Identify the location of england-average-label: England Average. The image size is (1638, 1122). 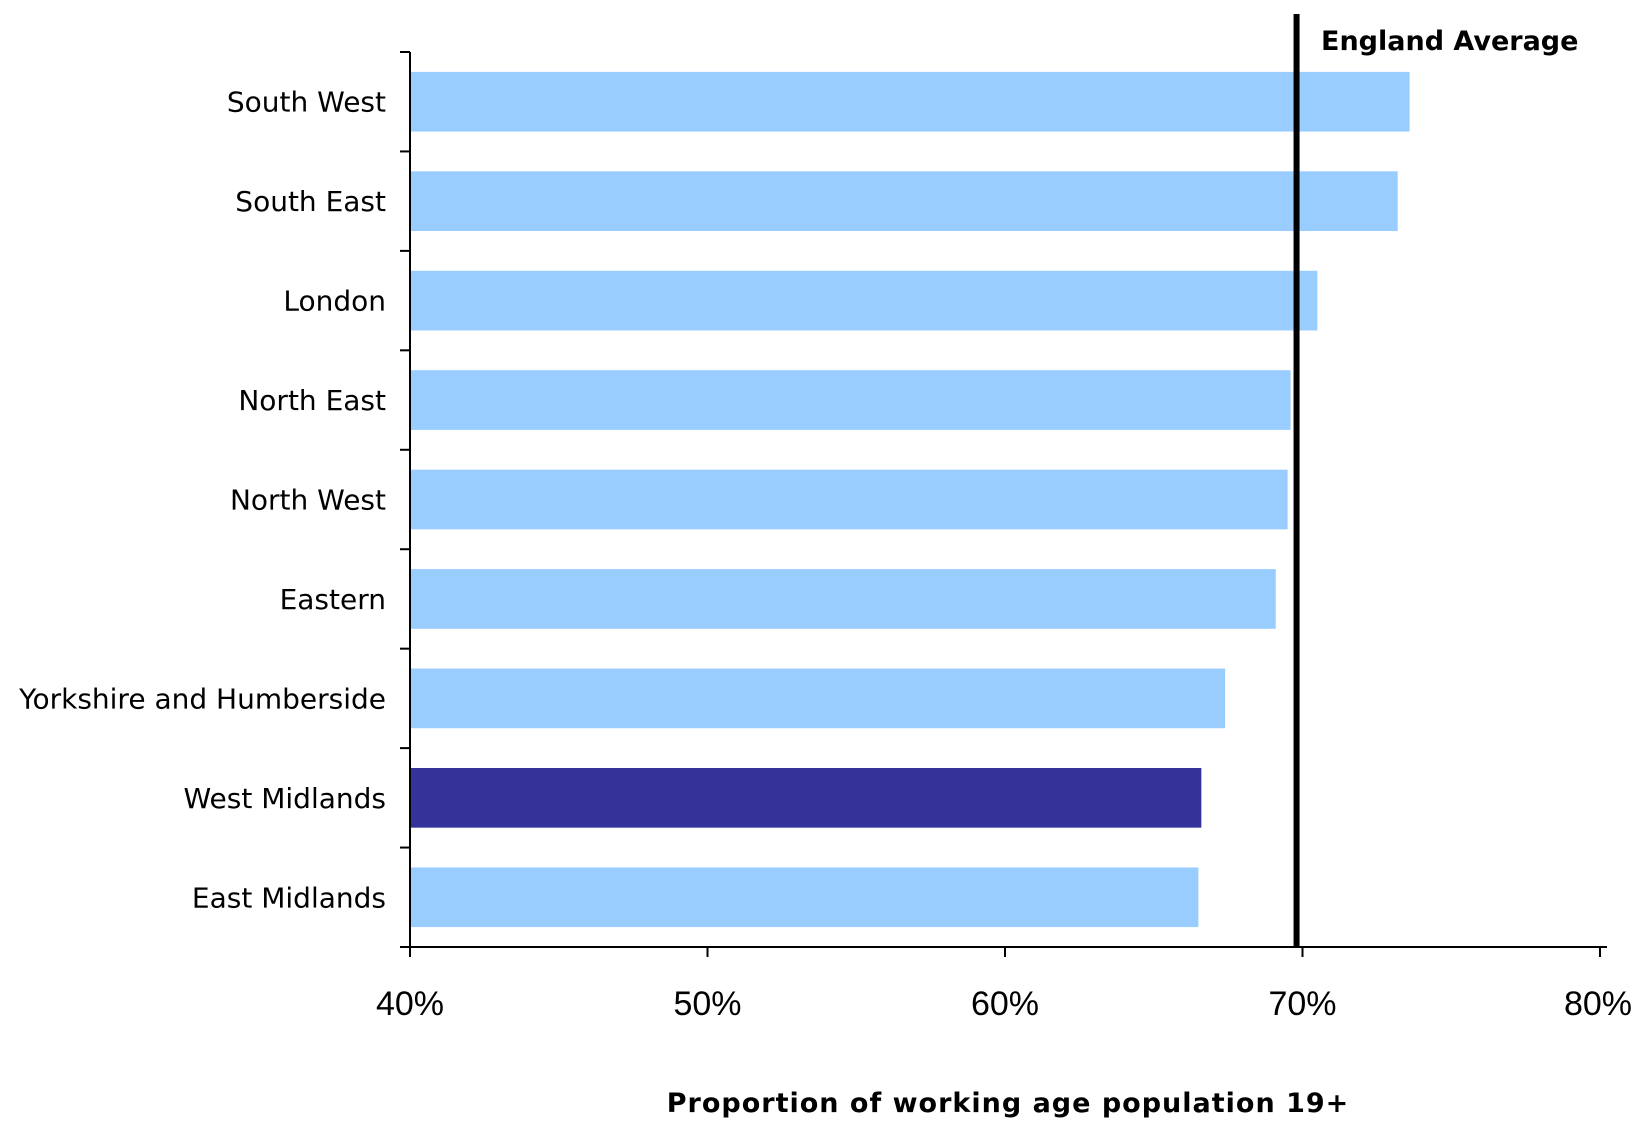
(1449, 41).